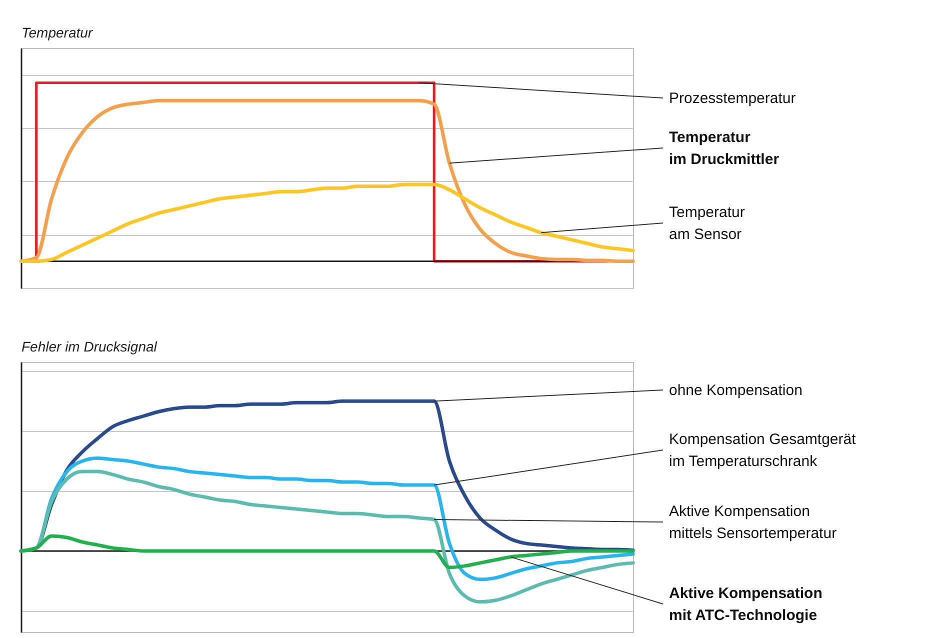  What do you see at coordinates (90, 346) in the screenshot?
I see `y-axis-title: Fehler im Drucksignal` at bounding box center [90, 346].